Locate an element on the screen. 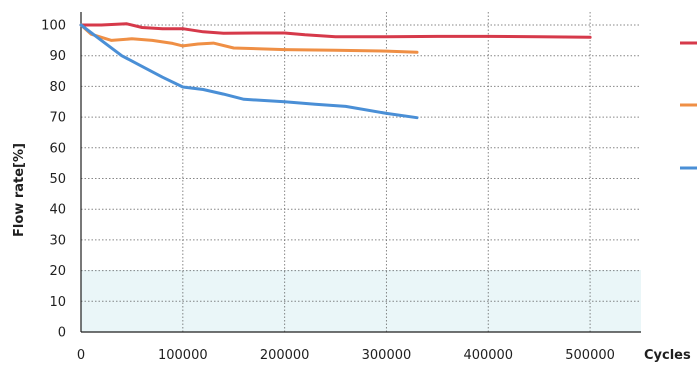  y-tick-label: 20 is located at coordinates (57, 271).